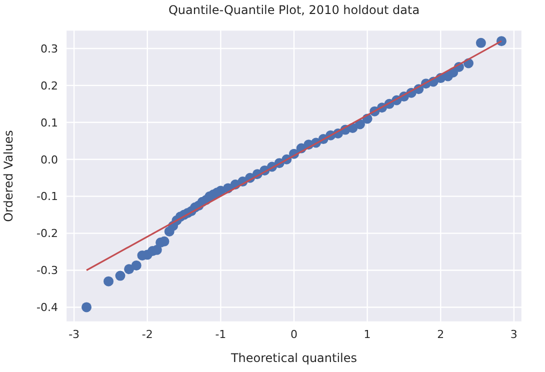 This screenshot has width=545, height=372. I want to click on y-tick-label: -0.1, so click(47, 197).